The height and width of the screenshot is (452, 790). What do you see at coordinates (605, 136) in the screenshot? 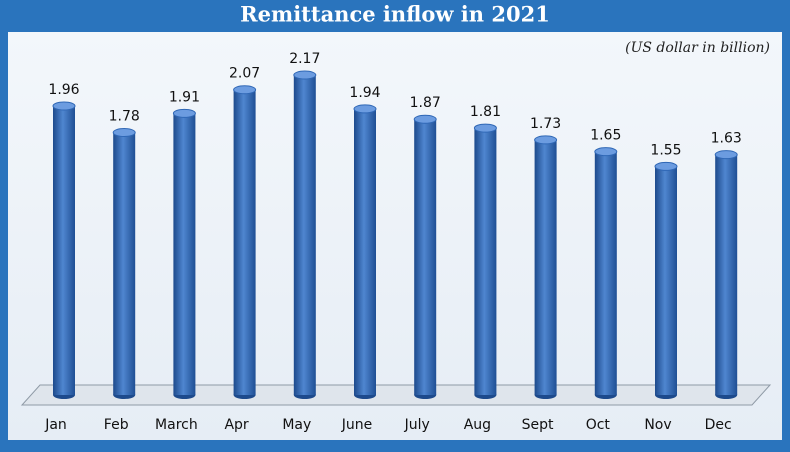
I see `value-label: 1.65` at bounding box center [605, 136].